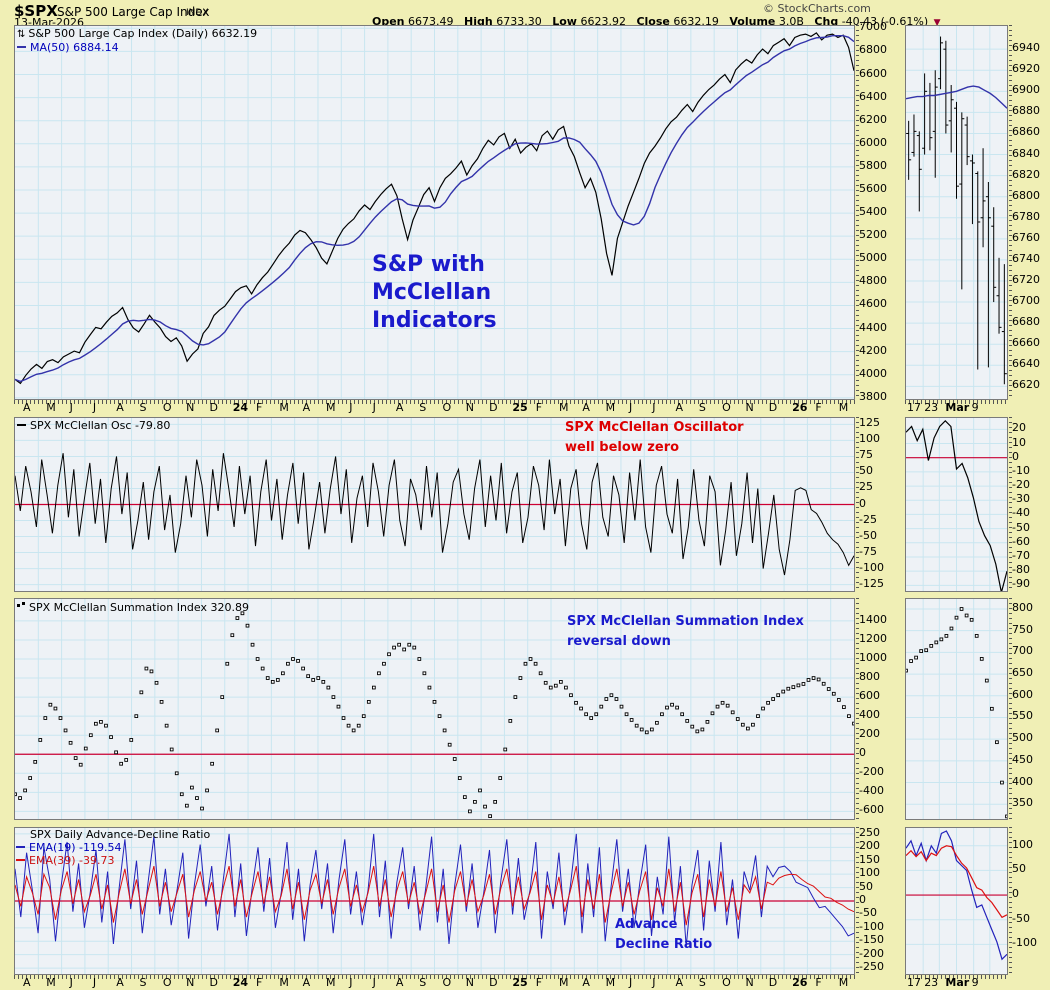 This screenshot has height=990, width=1050. Describe the element at coordinates (1022, 738) in the screenshot. I see `y-axis-label: 500` at that location.